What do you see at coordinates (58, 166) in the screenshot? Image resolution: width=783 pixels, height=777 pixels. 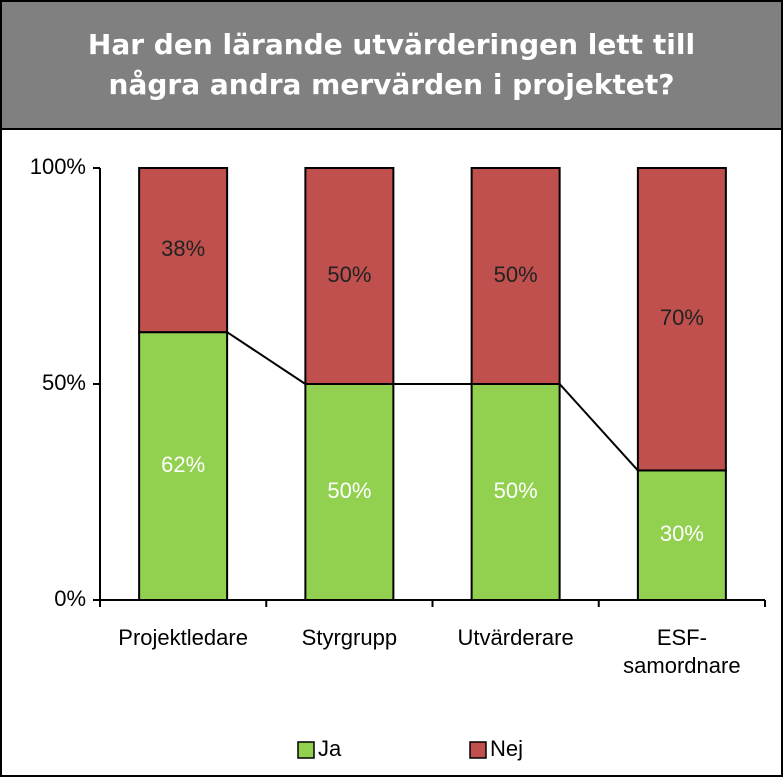 I see `y-tick-label: 100%` at bounding box center [58, 166].